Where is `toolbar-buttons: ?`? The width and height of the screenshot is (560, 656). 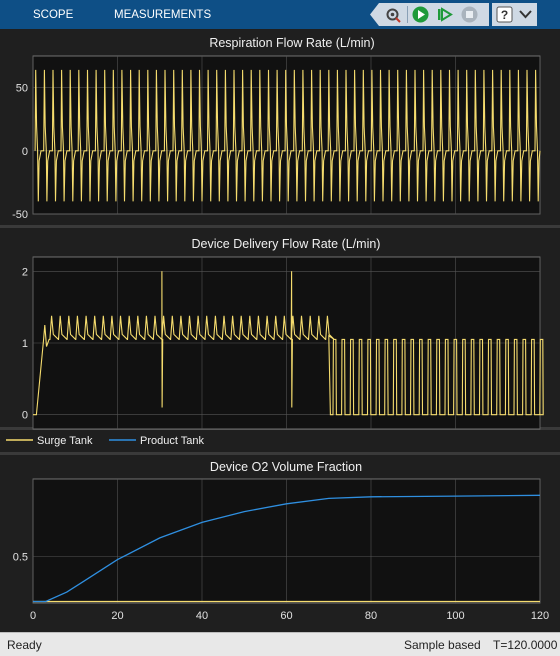 toolbar-buttons: ? is located at coordinates (464, 14).